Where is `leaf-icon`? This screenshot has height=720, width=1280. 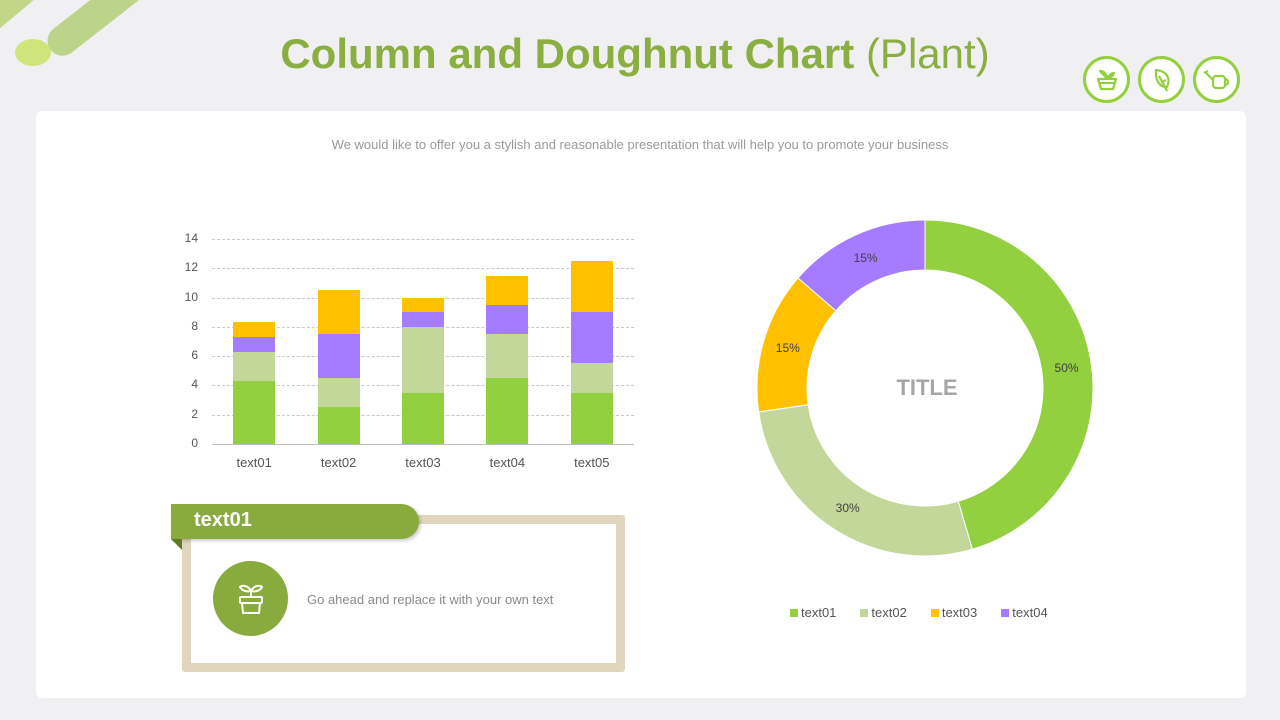 leaf-icon is located at coordinates (1161, 79).